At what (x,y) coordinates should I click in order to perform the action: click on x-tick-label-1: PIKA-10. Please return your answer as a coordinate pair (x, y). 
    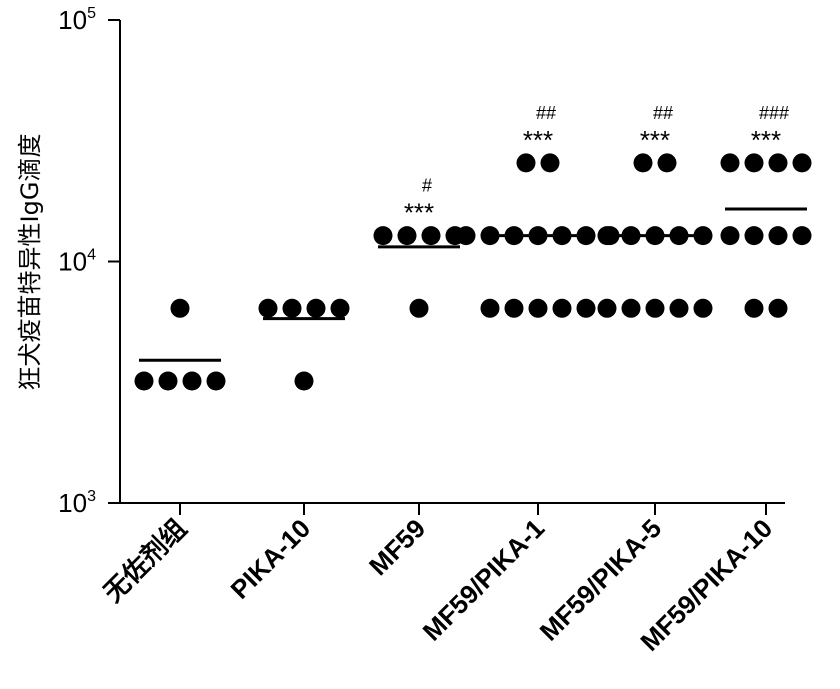
    Looking at the image, I should click on (271, 559).